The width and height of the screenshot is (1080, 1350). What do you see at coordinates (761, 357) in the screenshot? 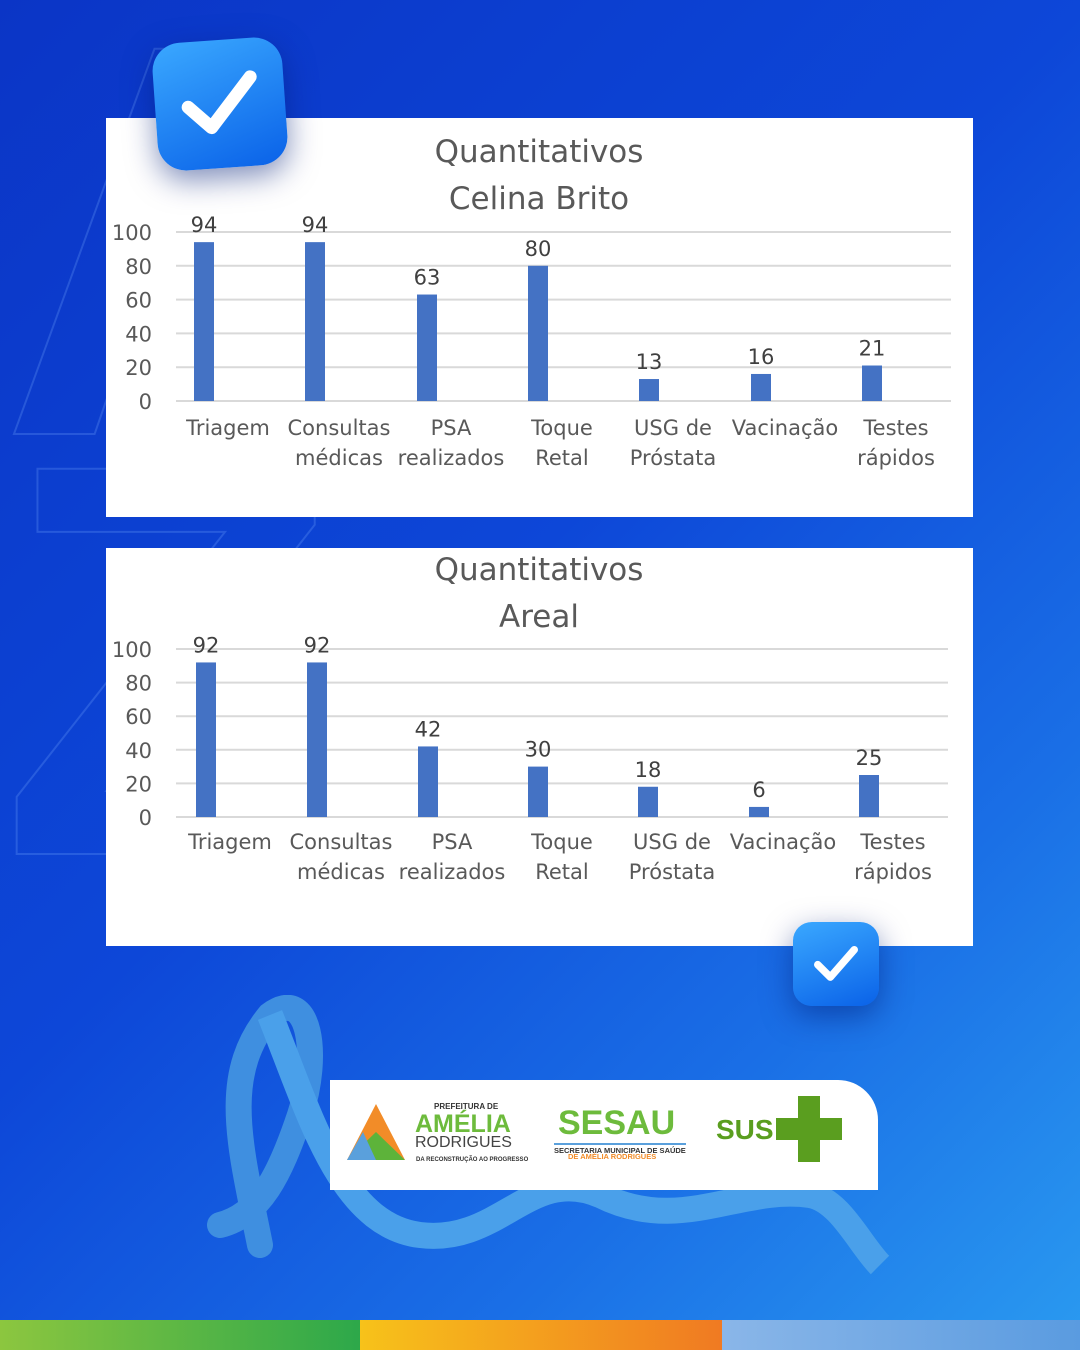
I see `data-label: 16` at bounding box center [761, 357].